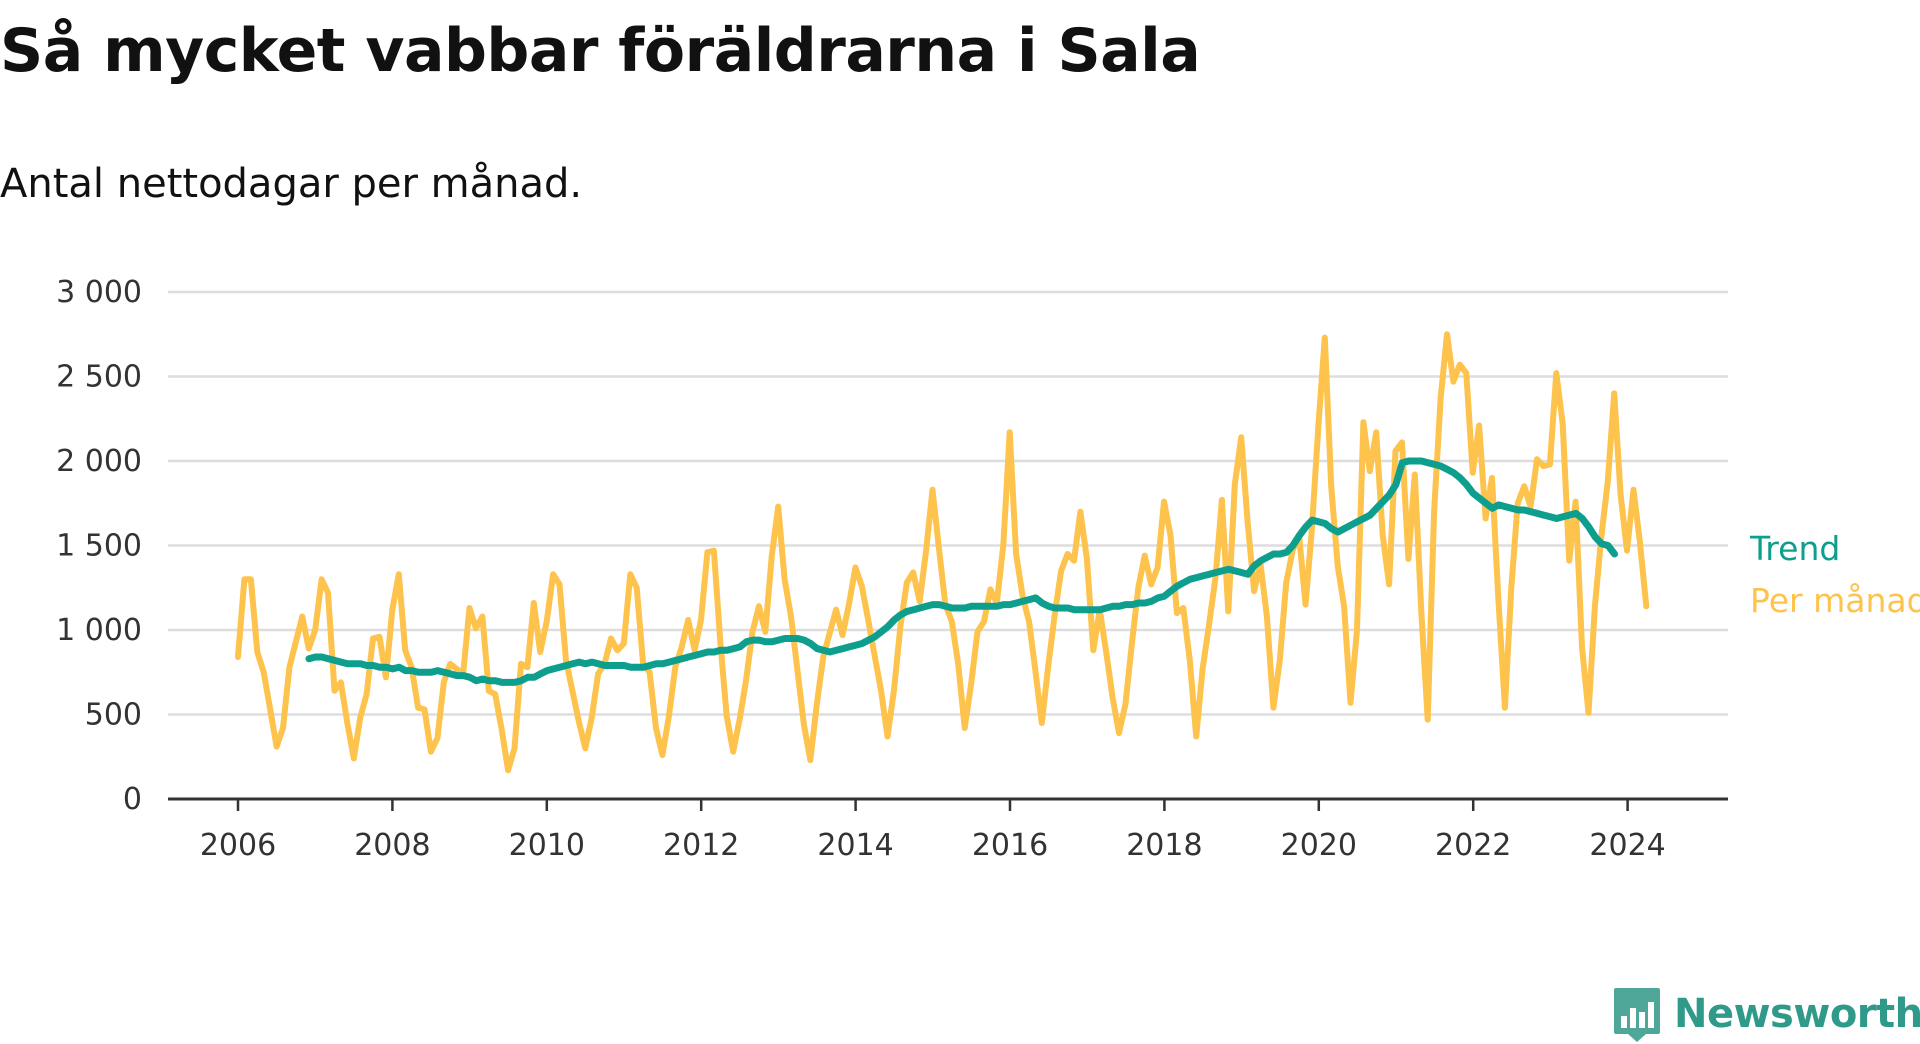 The image size is (1920, 1044). I want to click on x-axis-ticks: 2006 2008 2010 2012 2014 2016 2018 2020 2022 2024, so click(933, 831).